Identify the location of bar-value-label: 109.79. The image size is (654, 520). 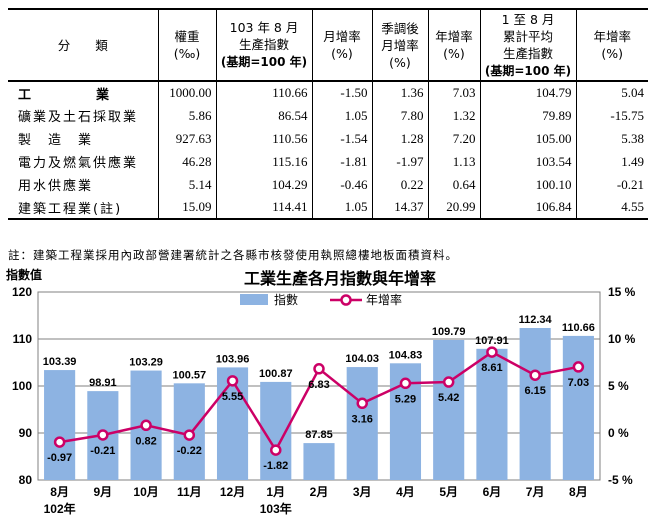
(449, 332).